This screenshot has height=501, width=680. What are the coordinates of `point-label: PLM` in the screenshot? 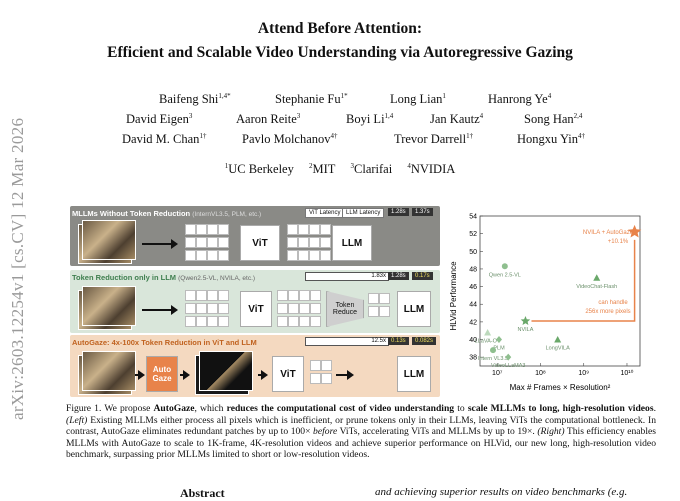 It's located at (499, 349).